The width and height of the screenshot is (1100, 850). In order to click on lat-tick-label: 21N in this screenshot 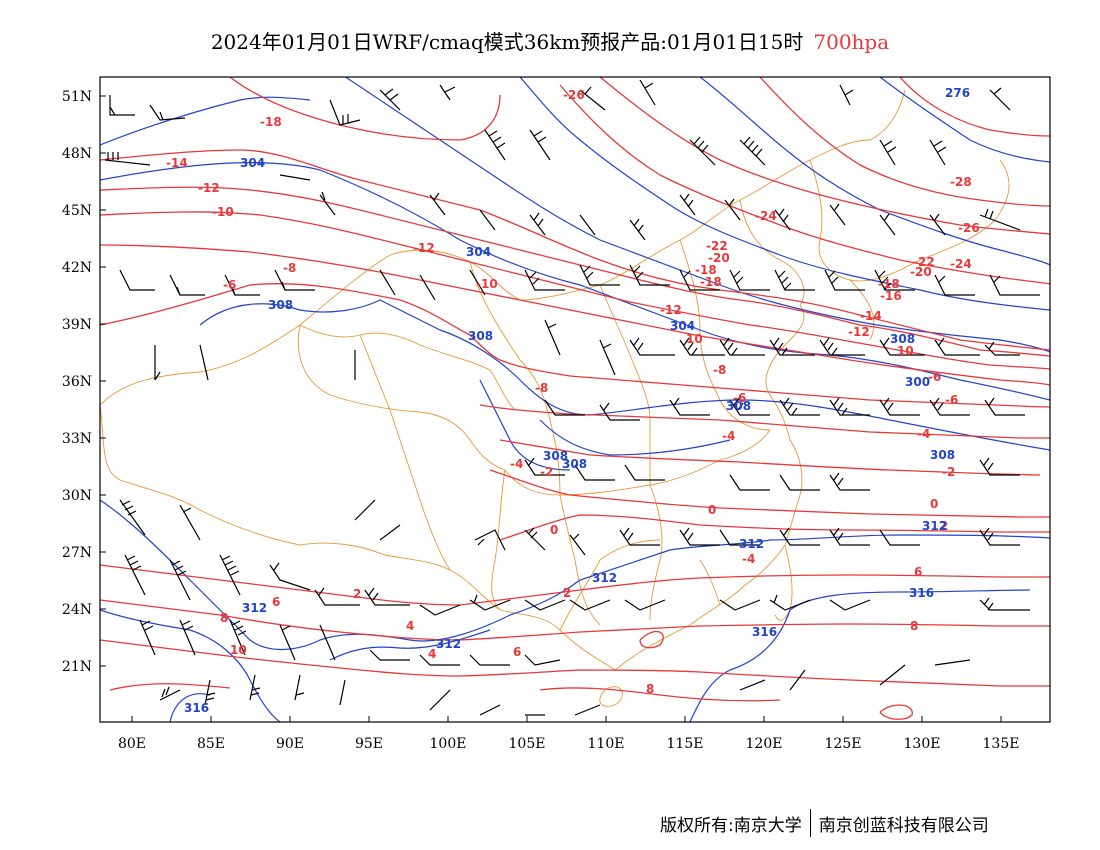, I will do `click(77, 667)`.